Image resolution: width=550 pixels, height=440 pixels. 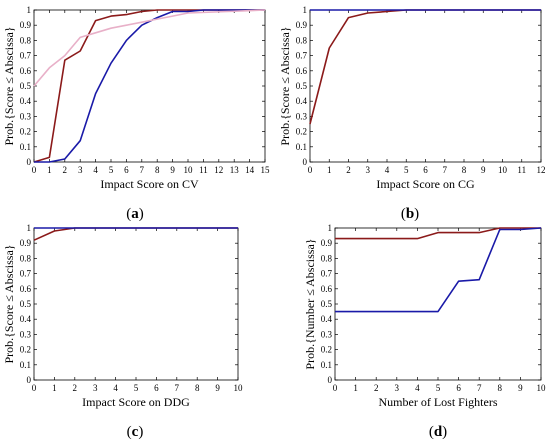 I want to click on x-axis-label: Impact Score on CG, so click(x=425, y=184).